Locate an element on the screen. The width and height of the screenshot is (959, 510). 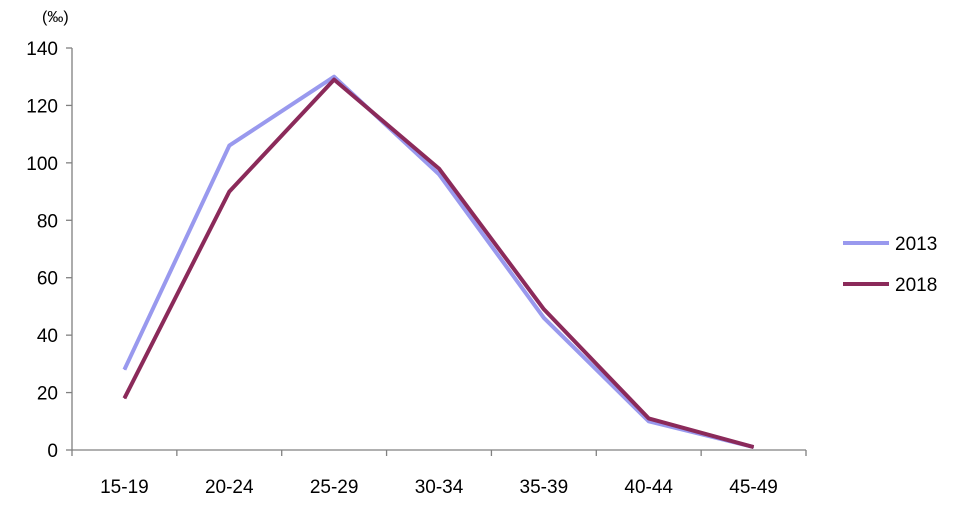
y-tick-label: 140 is located at coordinates (42, 49).